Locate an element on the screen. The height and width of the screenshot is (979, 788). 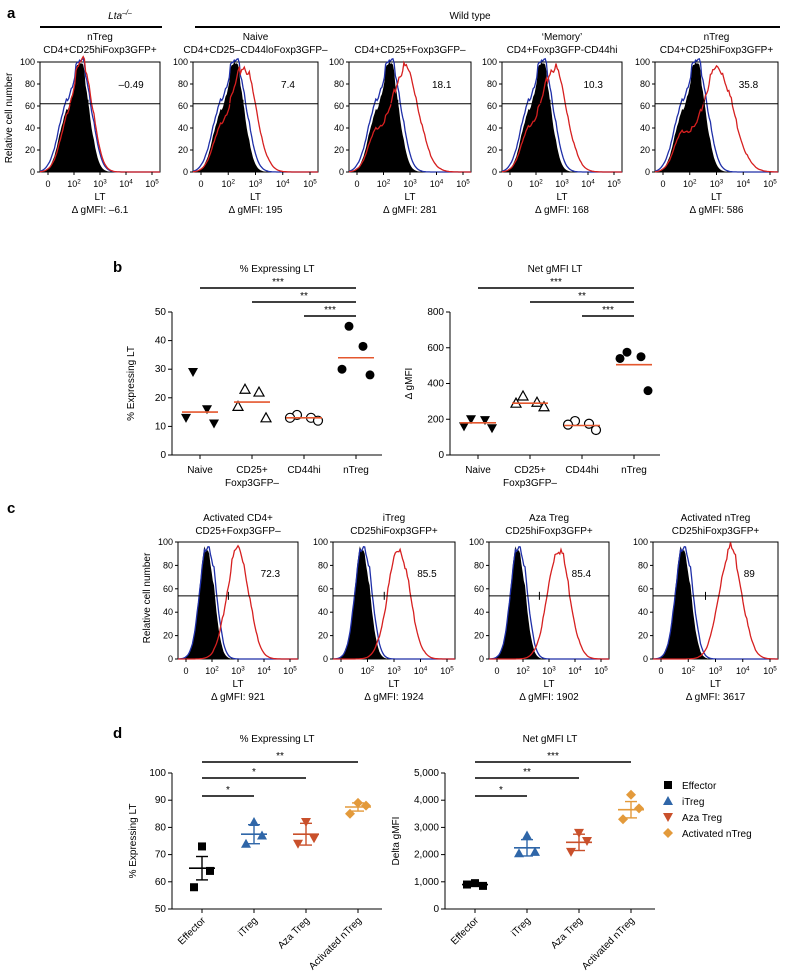
panel-c-ylabel-0-5: 100 is located at coordinates (165, 542).